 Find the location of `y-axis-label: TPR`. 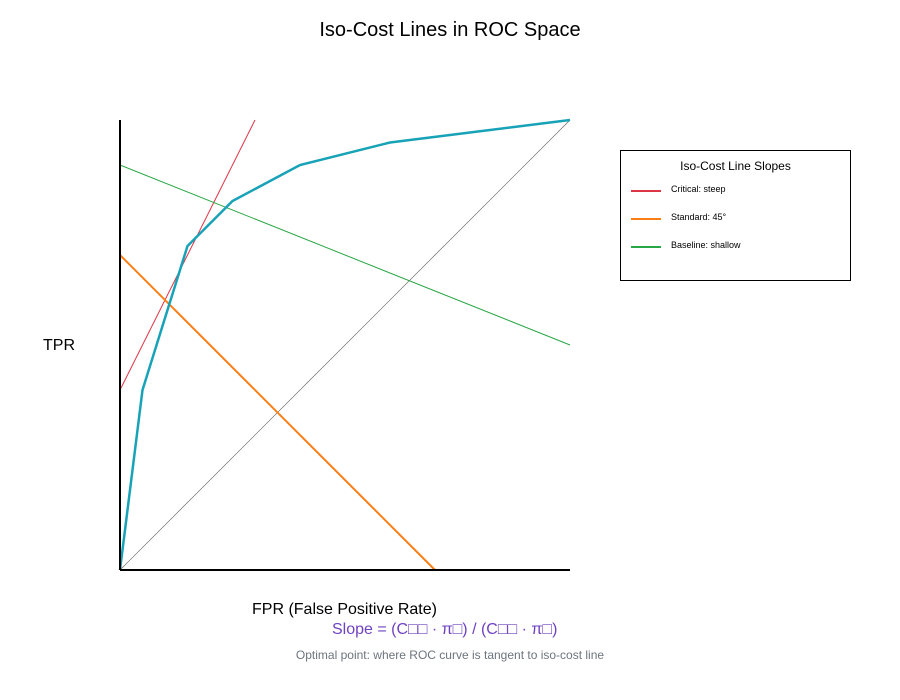

y-axis-label: TPR is located at coordinates (59, 345).